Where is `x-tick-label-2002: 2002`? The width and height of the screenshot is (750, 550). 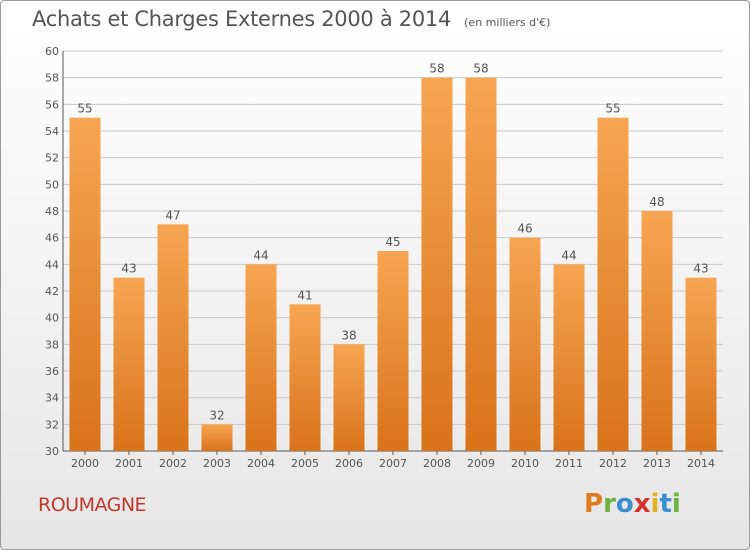
x-tick-label-2002: 2002 is located at coordinates (173, 463).